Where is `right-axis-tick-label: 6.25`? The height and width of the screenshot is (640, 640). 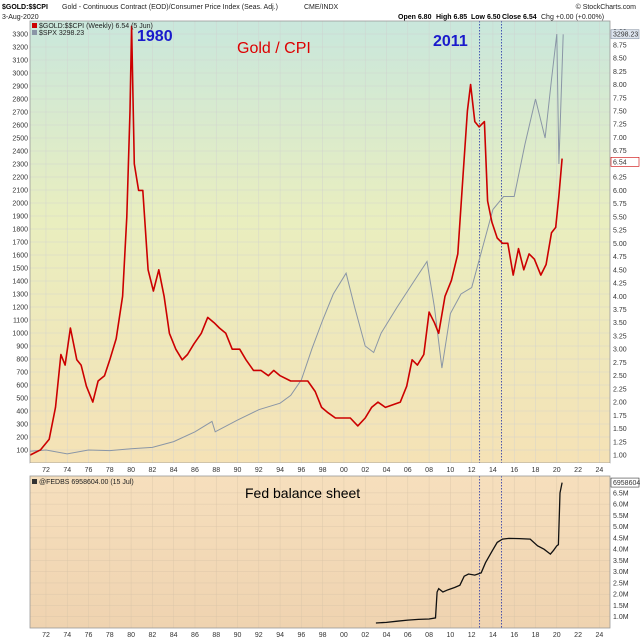 right-axis-tick-label: 6.25 is located at coordinates (620, 178).